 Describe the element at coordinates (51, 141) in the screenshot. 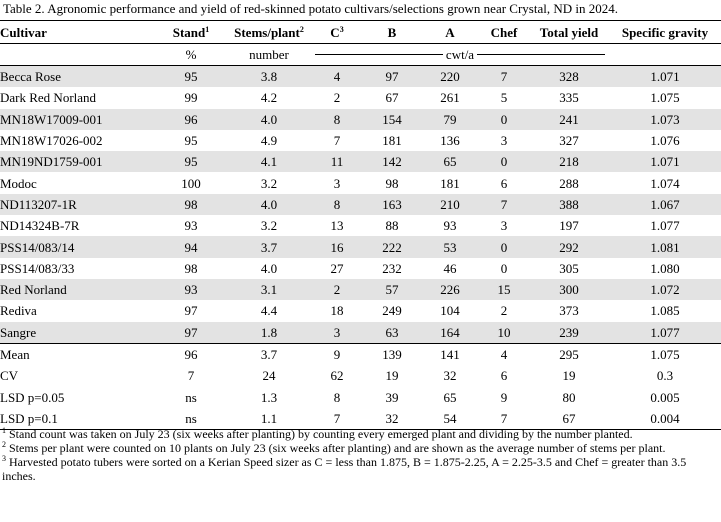

I see `cell-cultivar: MN18W17026-002` at that location.